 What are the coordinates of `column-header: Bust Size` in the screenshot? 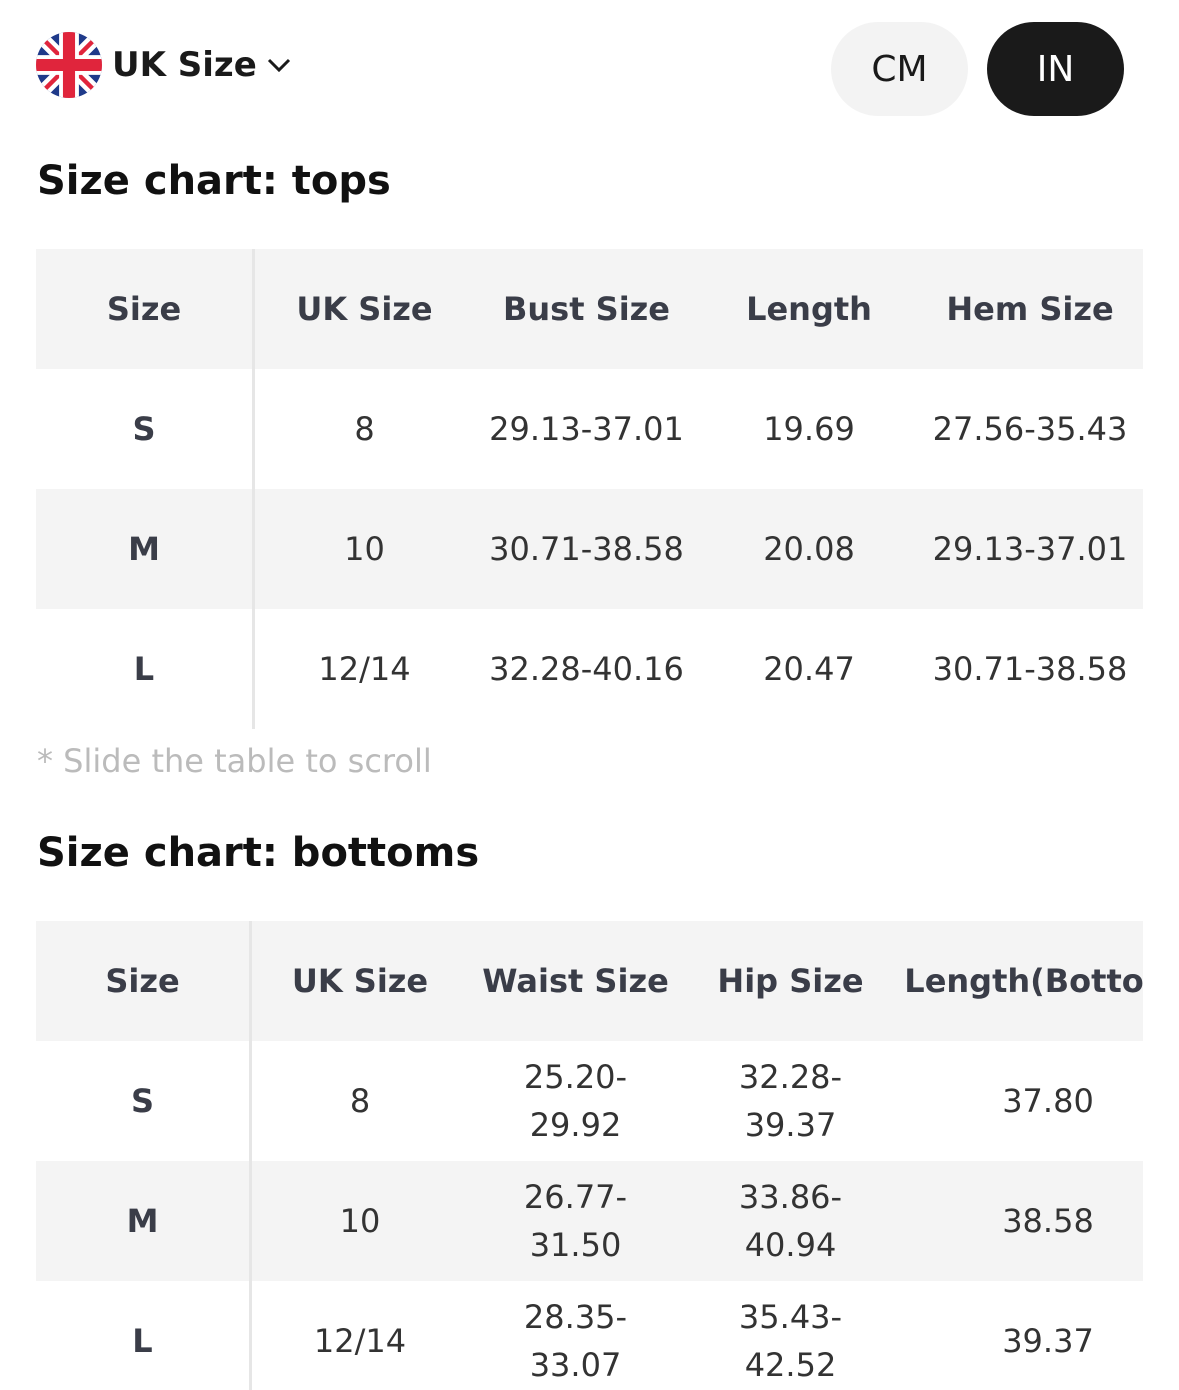 It's located at (586, 309).